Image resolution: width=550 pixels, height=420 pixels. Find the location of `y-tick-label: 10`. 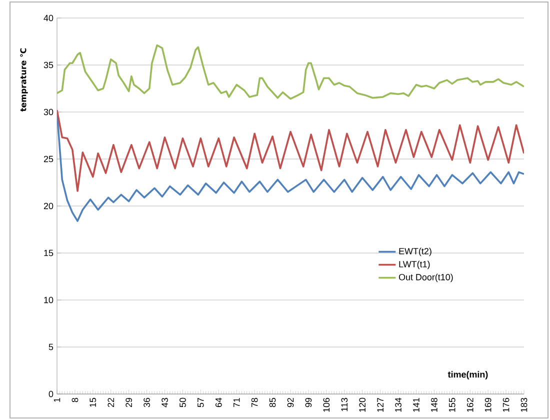

y-tick-label: 10 is located at coordinates (49, 300).